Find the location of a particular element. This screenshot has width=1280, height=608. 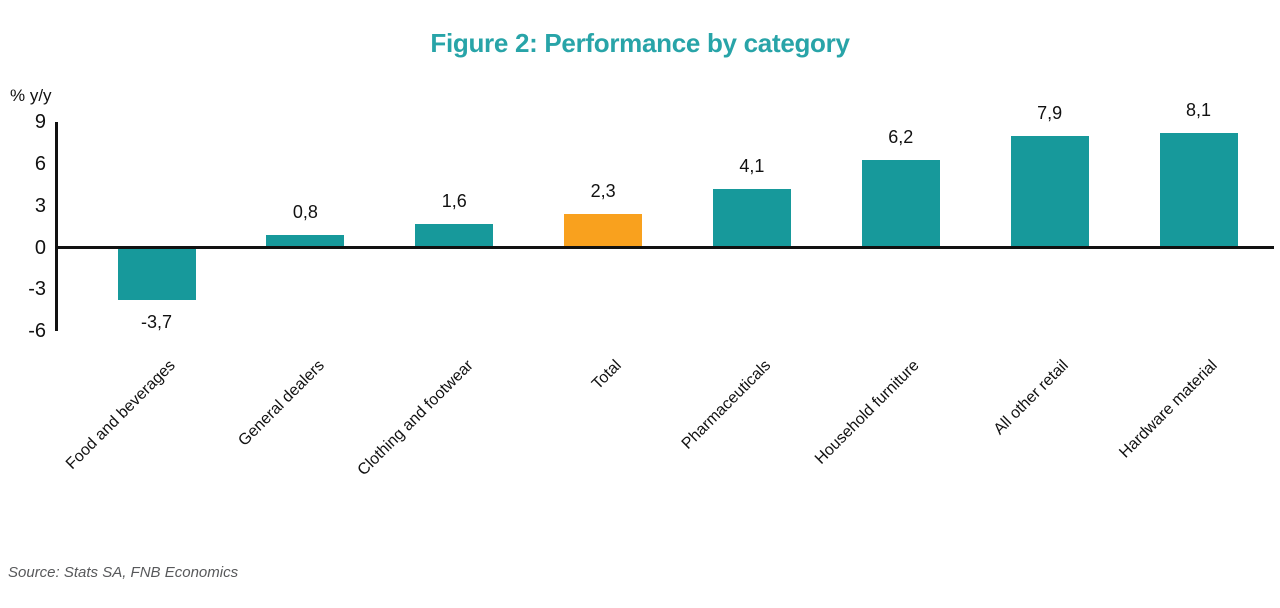

y-tick--3: -3 is located at coordinates (37, 289).